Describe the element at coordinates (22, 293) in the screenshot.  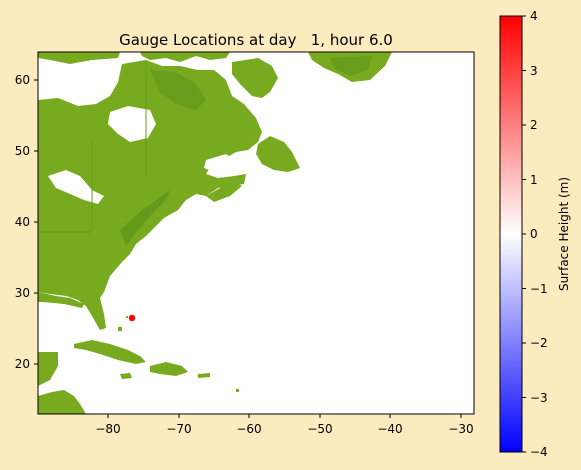
I see `y-tick-label: 30` at that location.